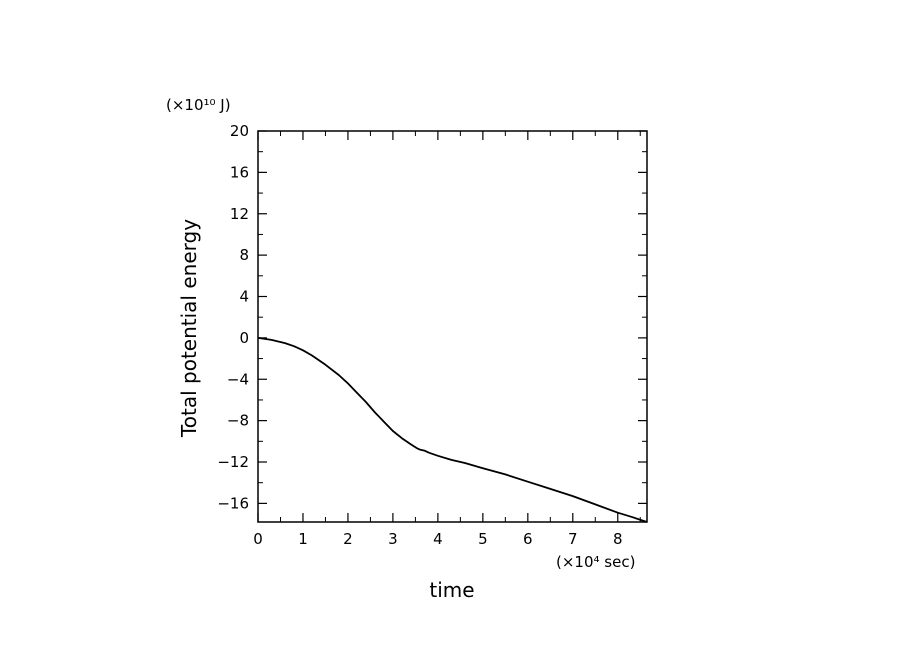 Image resolution: width=904 pixels, height=654 pixels. I want to click on y-tick-label: −8, so click(238, 421).